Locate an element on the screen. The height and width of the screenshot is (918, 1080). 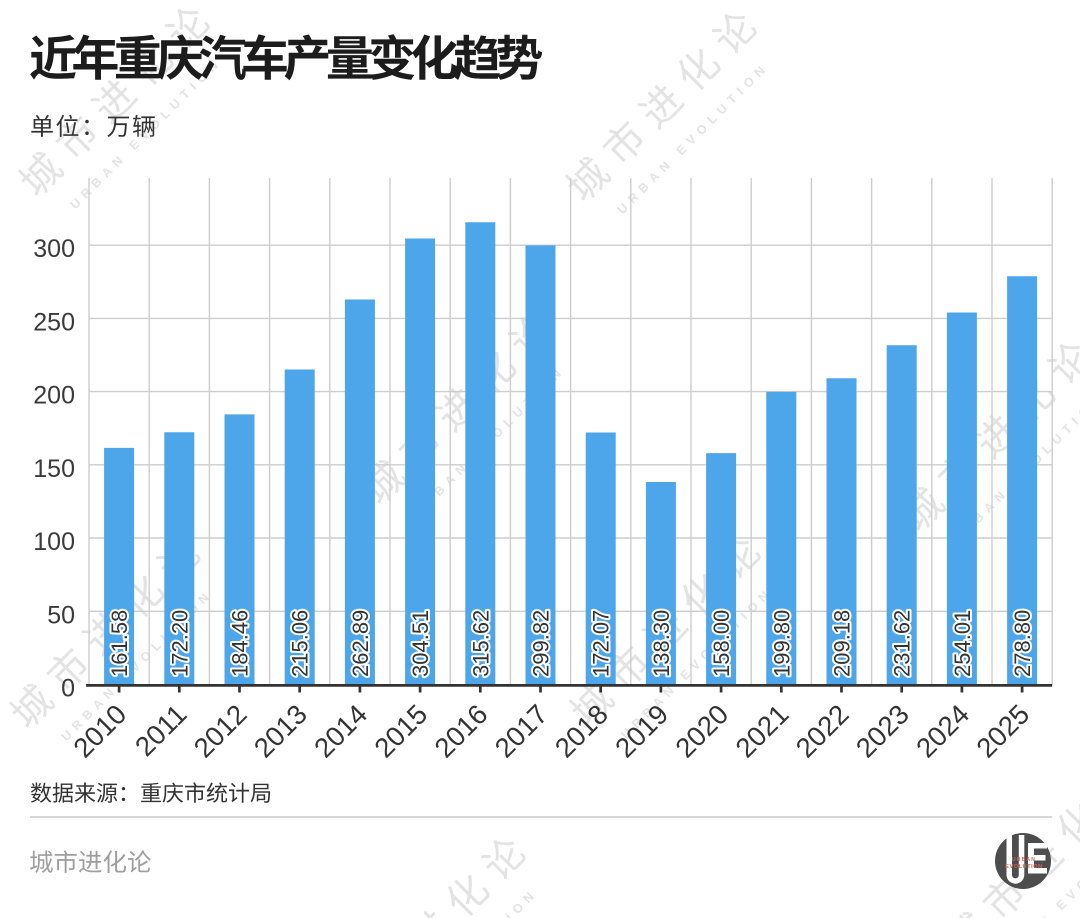
svg-text: 2023 is located at coordinates (882, 730).